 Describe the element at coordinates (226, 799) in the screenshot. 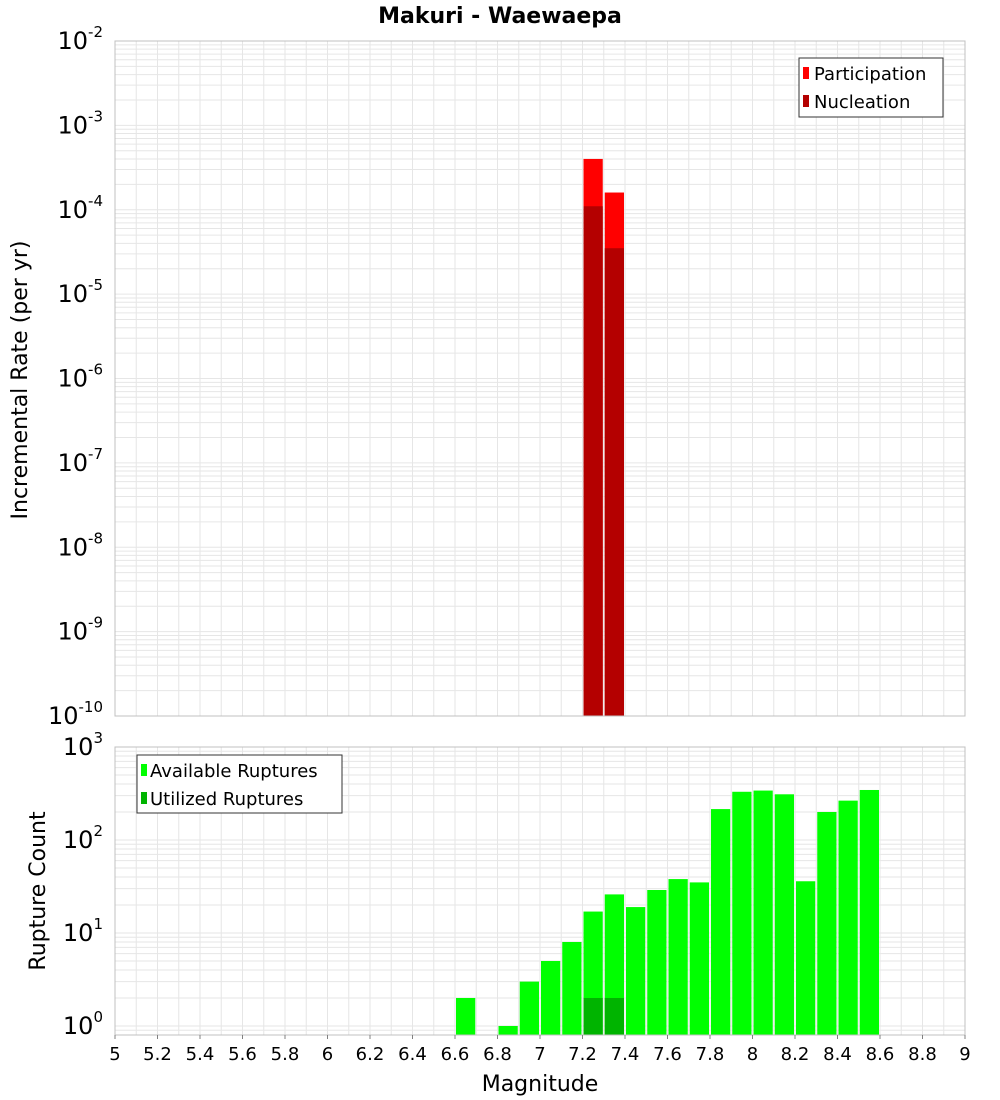

I see `legend-label-utilized: Utilized Ruptures` at that location.